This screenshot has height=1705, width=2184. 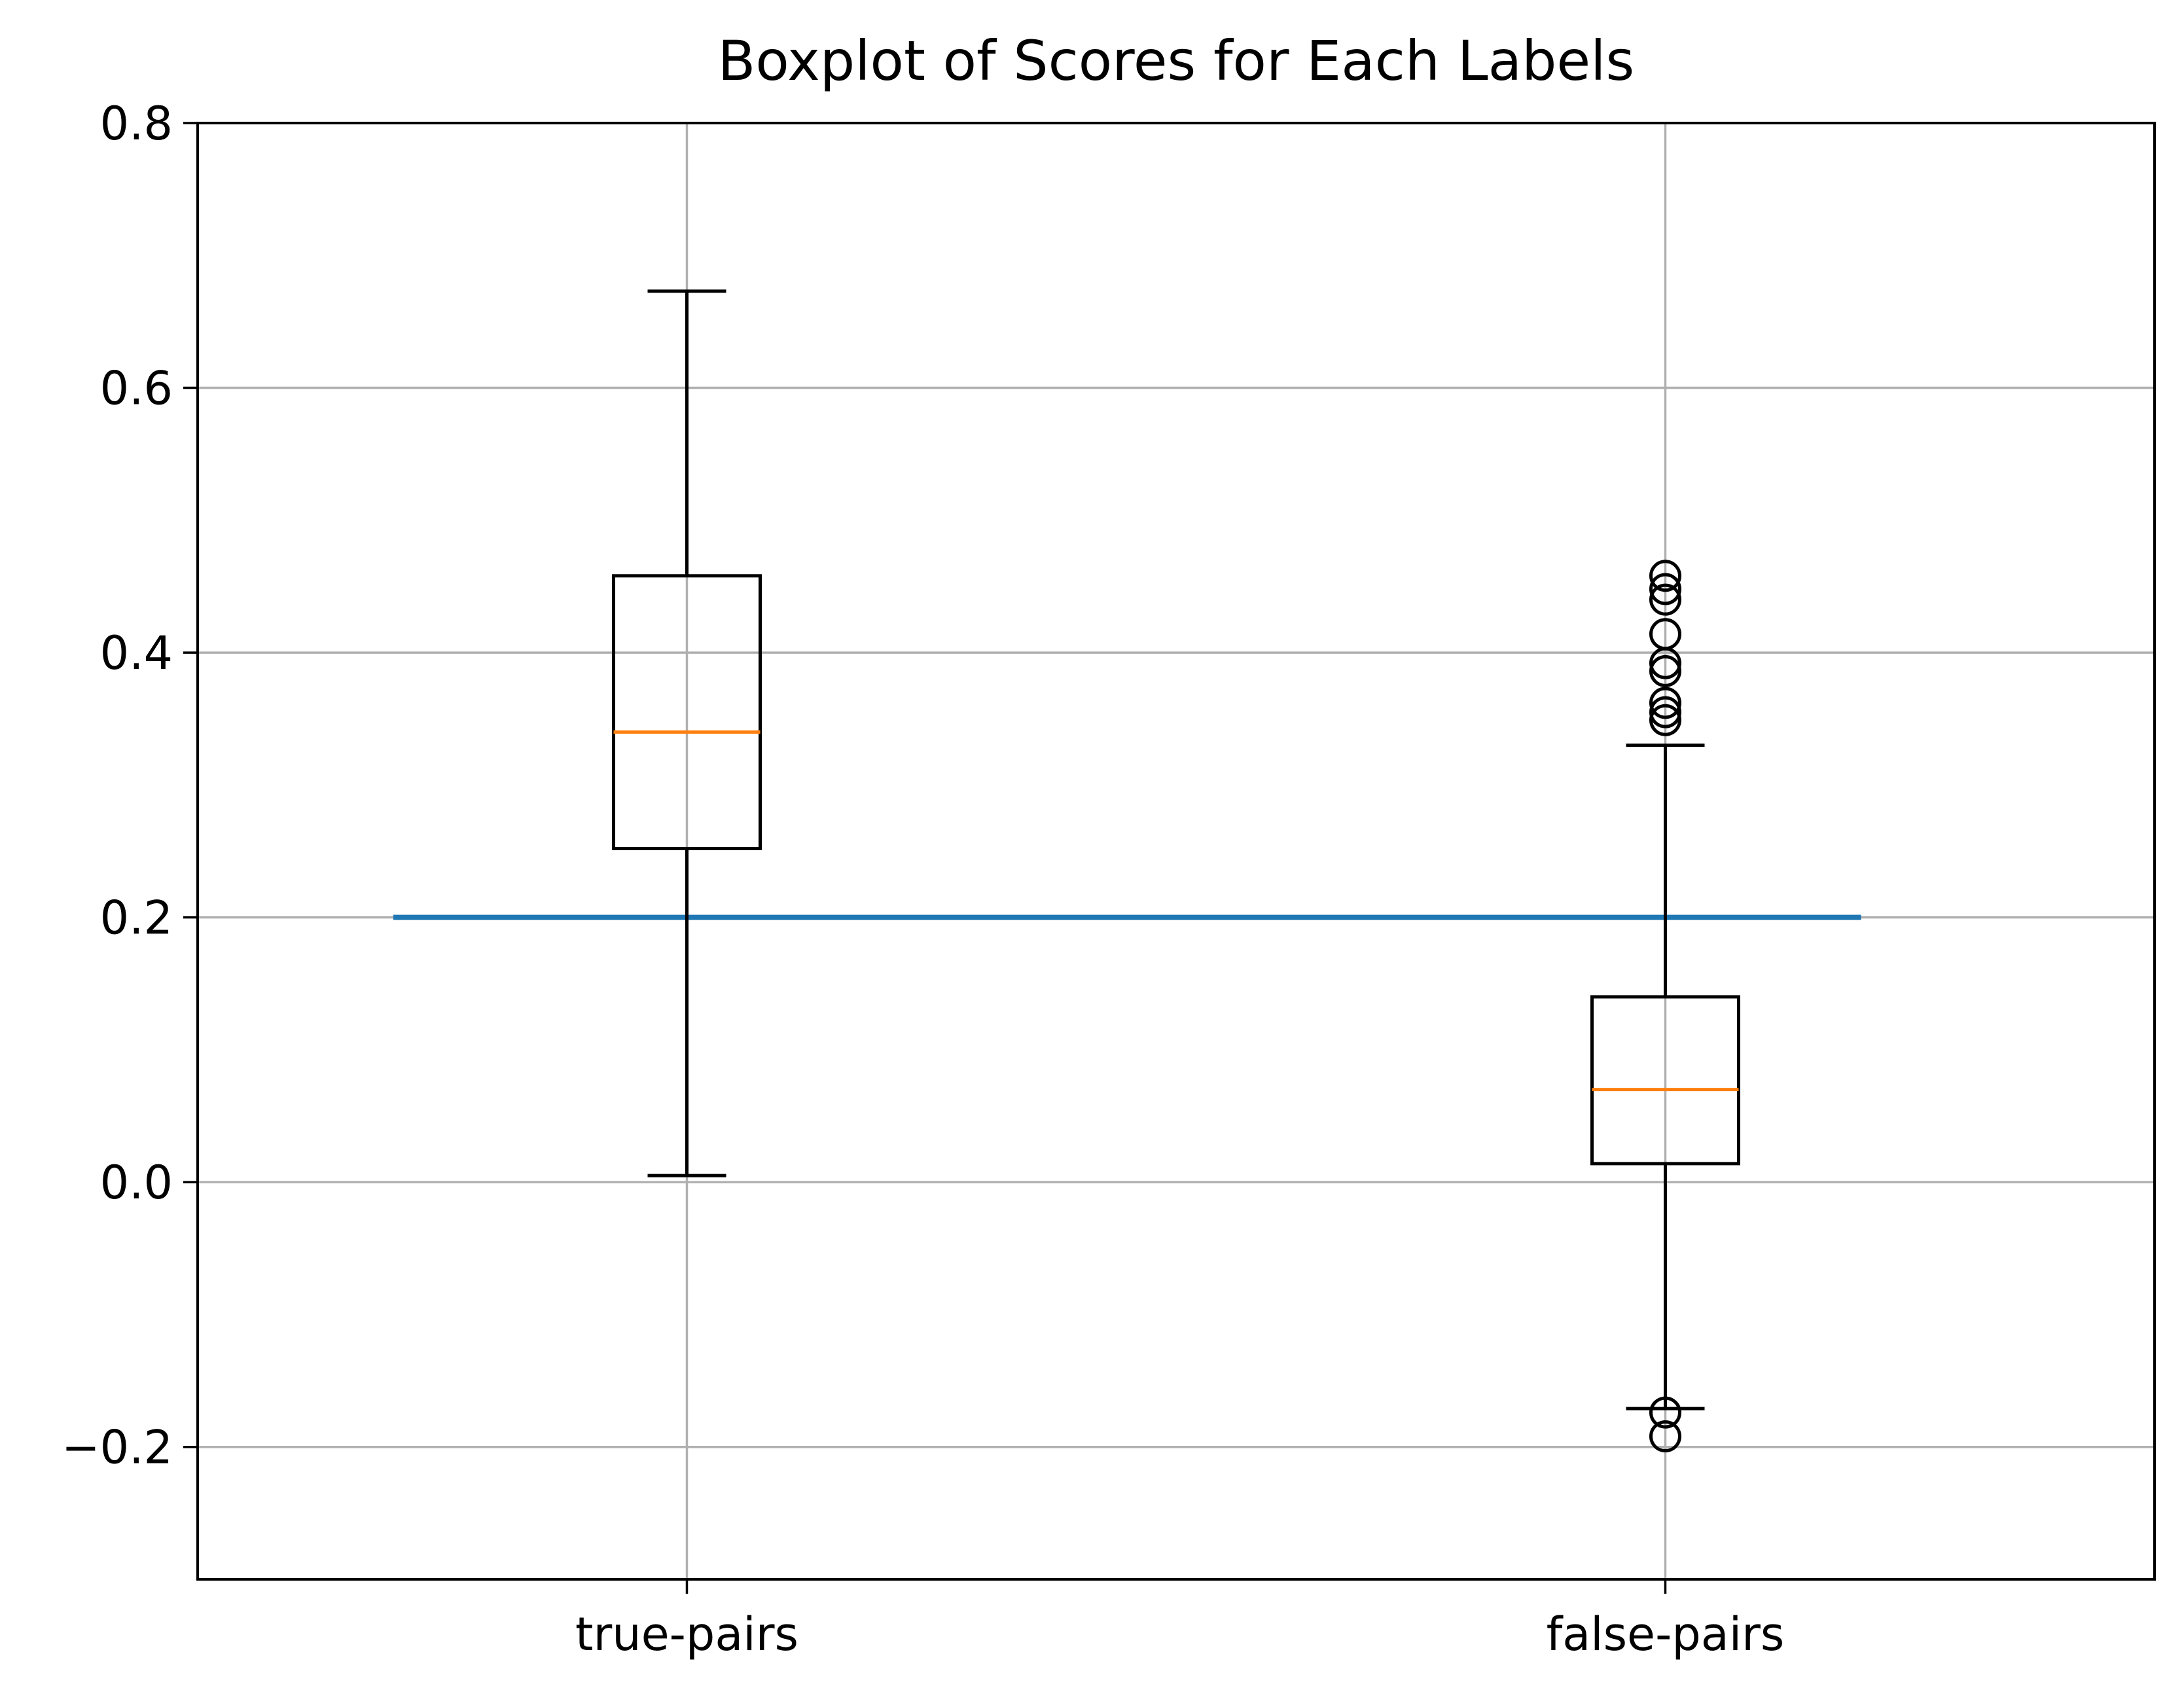 What do you see at coordinates (1666, 1634) in the screenshot?
I see `x-tick-label: false-pairs` at bounding box center [1666, 1634].